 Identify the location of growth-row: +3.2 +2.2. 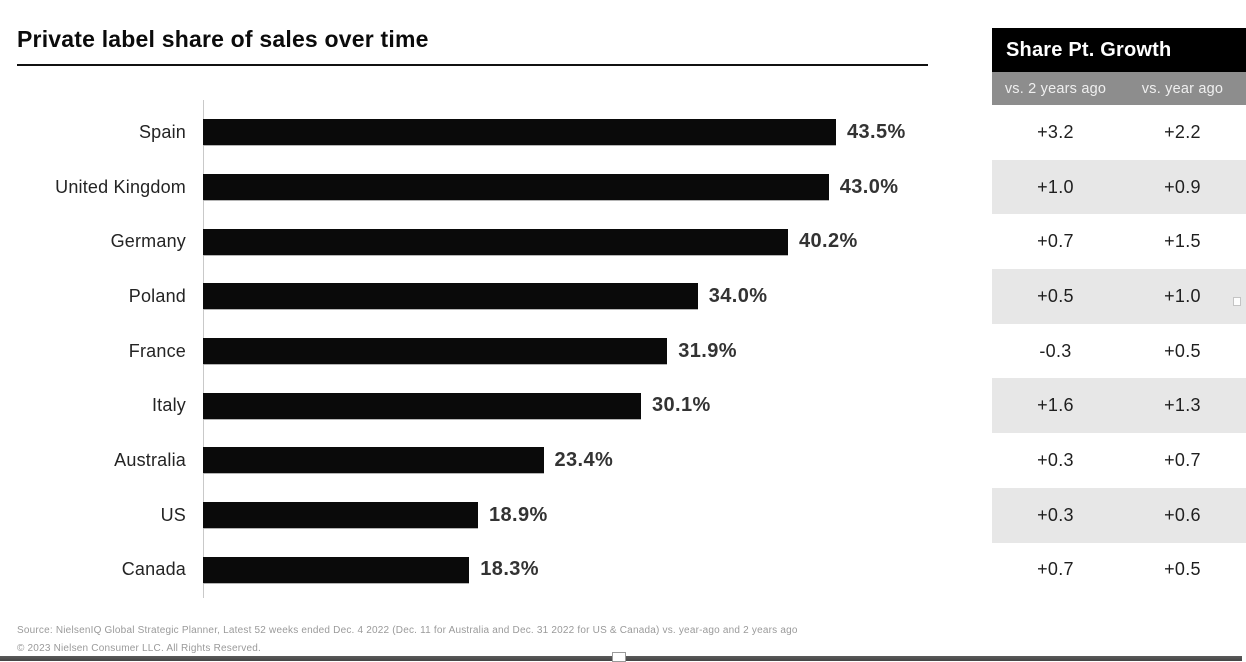
(1119, 132).